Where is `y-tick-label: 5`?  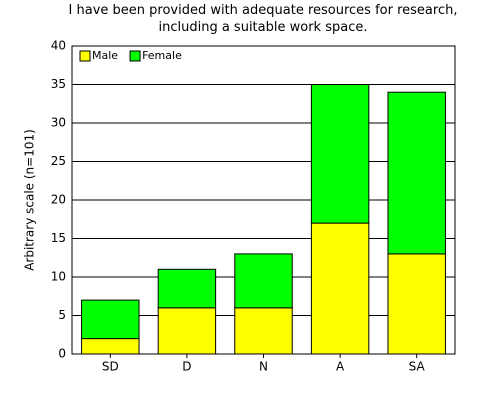 y-tick-label: 5 is located at coordinates (62, 315).